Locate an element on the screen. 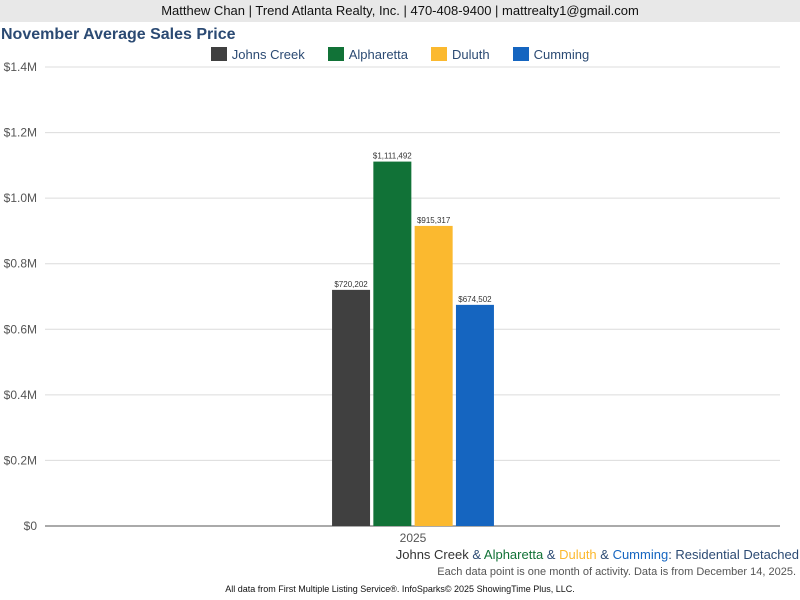 The image size is (800, 600). legend-item-alpharetta: Alpharetta is located at coordinates (363, 54).